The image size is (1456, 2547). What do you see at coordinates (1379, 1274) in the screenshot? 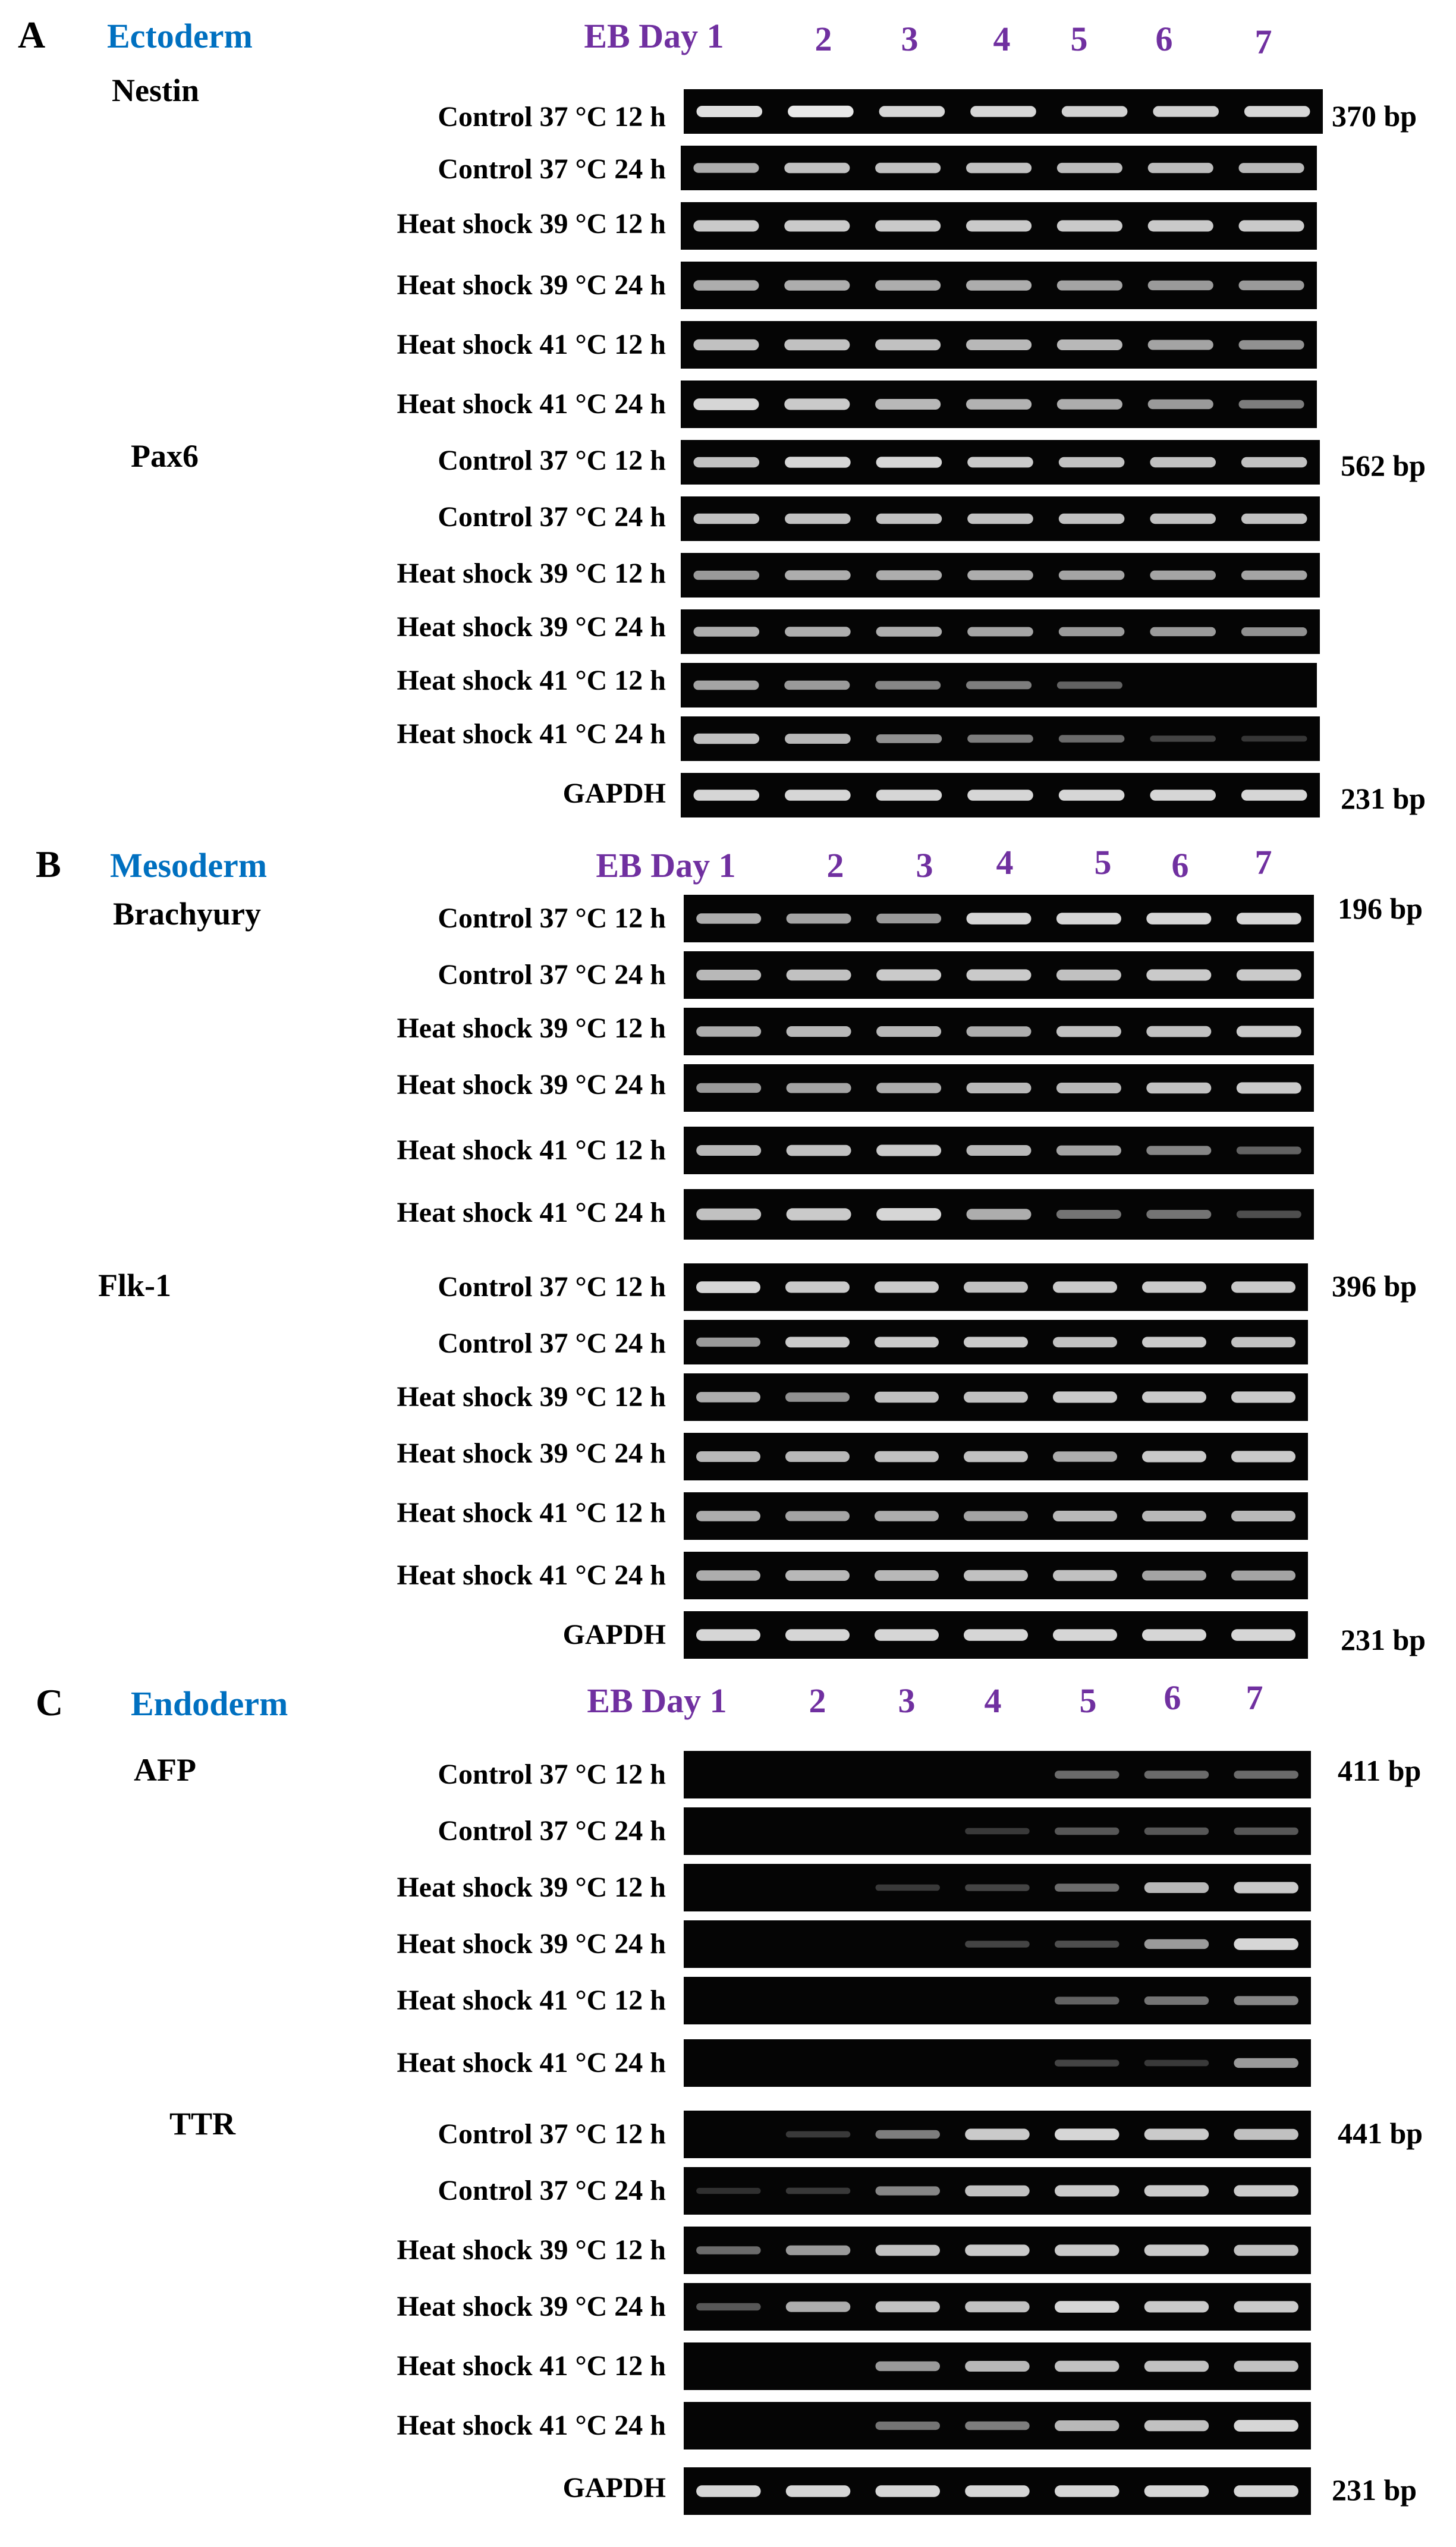
I see `size-labels: 196 bp 396 bp 231 bp` at bounding box center [1379, 1274].